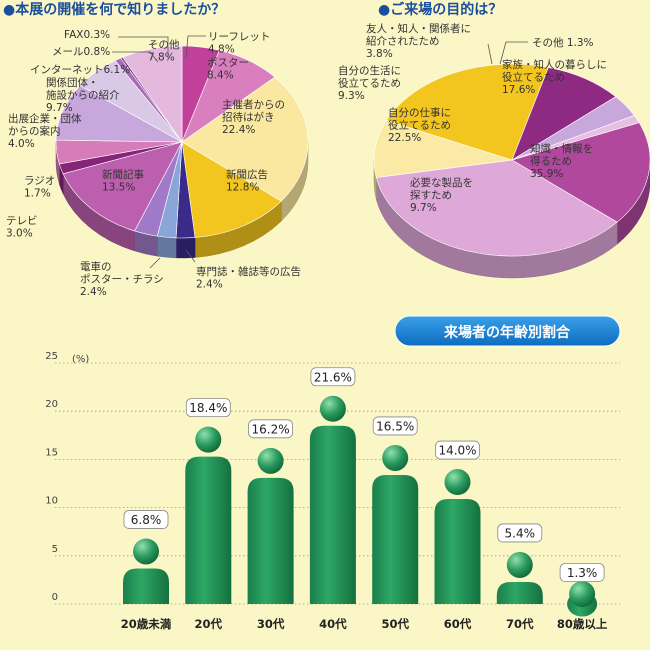 The image size is (650, 650). I want to click on bar-title: 来場者の年齢別割合, so click(507, 332).